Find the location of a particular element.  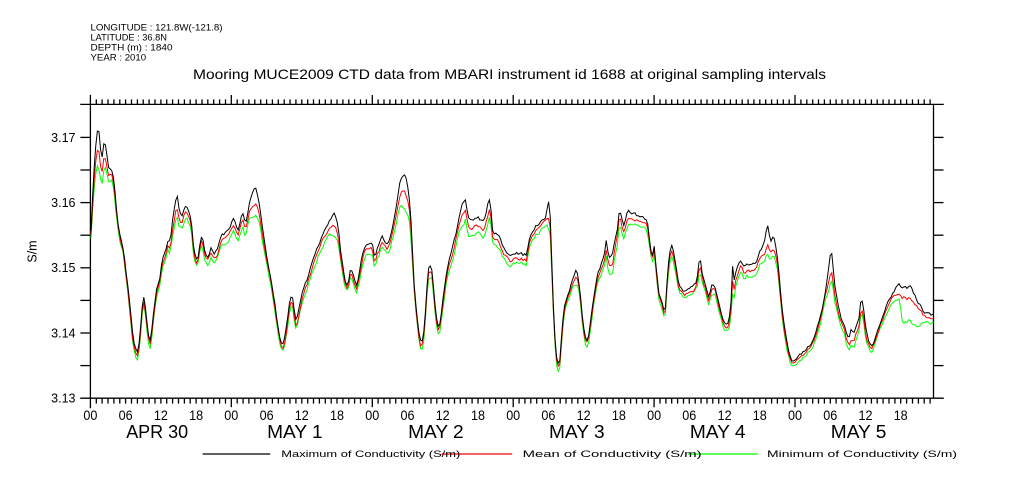

svg-text: MAY 3 is located at coordinates (577, 432).